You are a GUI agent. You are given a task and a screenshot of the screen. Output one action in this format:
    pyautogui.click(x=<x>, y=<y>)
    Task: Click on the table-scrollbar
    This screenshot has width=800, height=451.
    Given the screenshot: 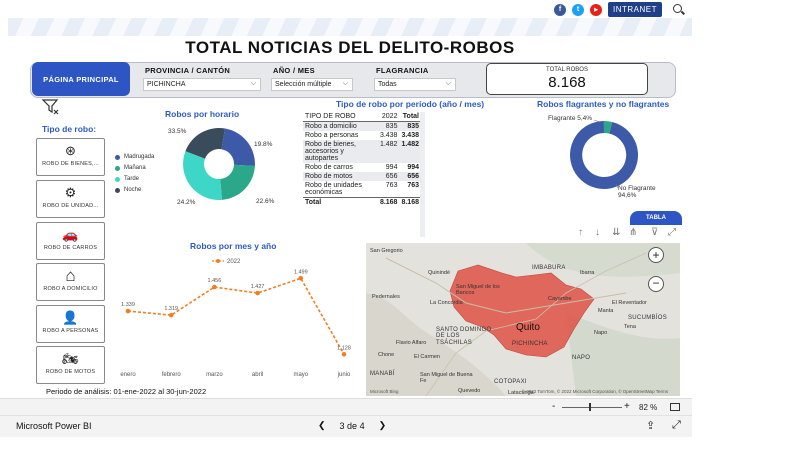 What is the action you would take?
    pyautogui.click(x=422, y=174)
    